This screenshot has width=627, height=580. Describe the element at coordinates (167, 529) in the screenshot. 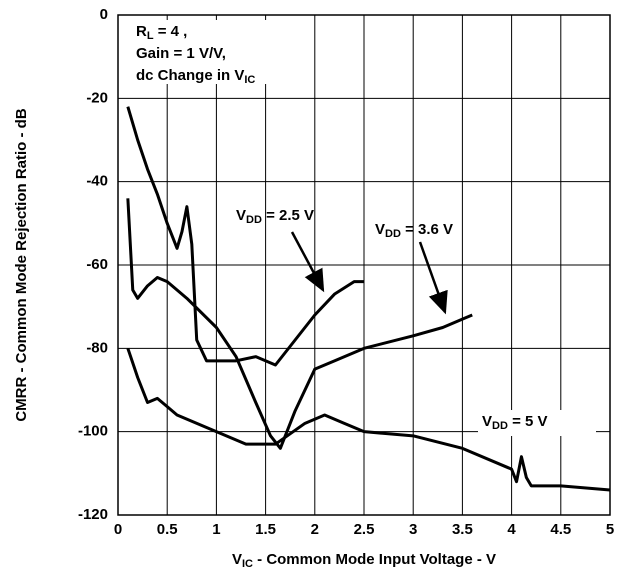

I see `x-tick-label: 0.5` at that location.